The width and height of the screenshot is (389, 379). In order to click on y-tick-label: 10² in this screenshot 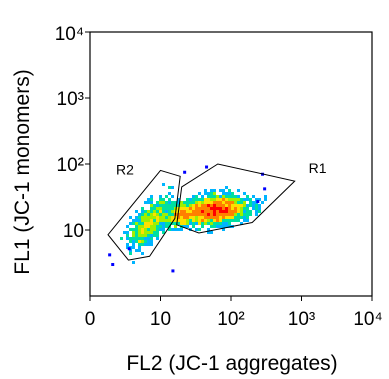, I will do `click(70, 165)`.